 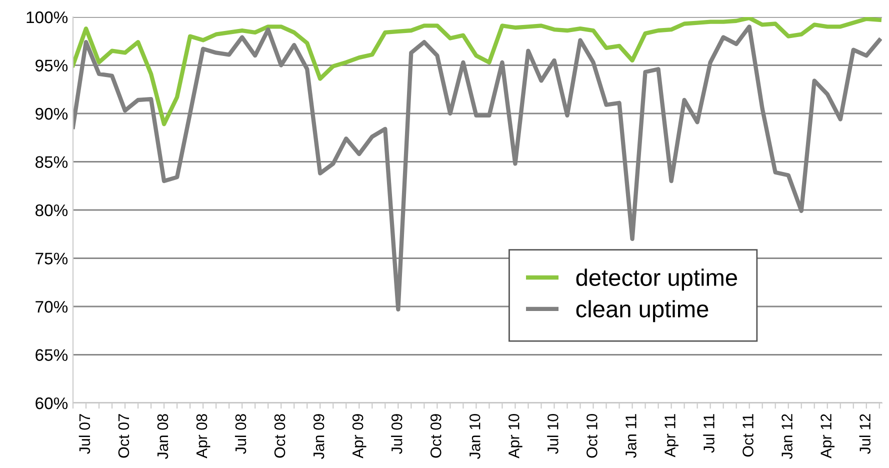 What do you see at coordinates (52, 306) in the screenshot?
I see `y-tick-label: 70%` at bounding box center [52, 306].